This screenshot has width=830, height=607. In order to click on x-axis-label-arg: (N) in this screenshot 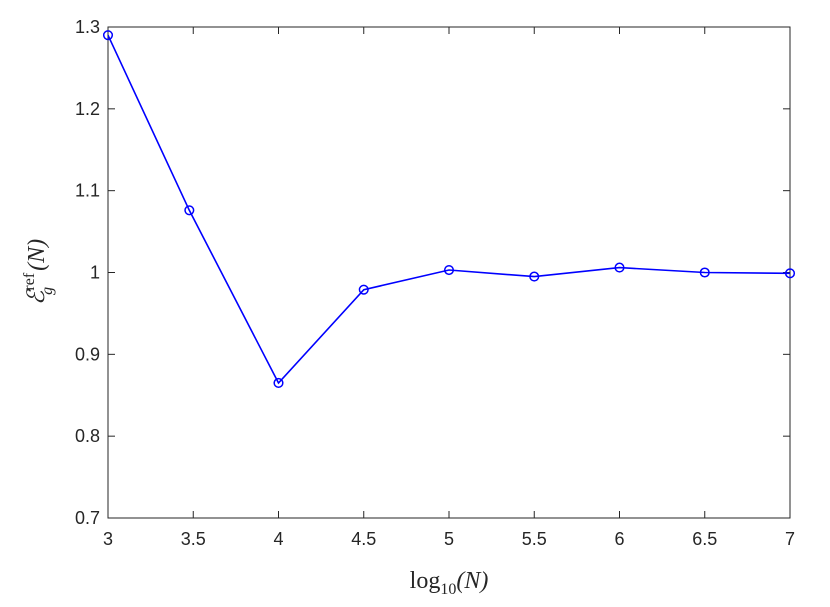, I will do `click(472, 581)`.